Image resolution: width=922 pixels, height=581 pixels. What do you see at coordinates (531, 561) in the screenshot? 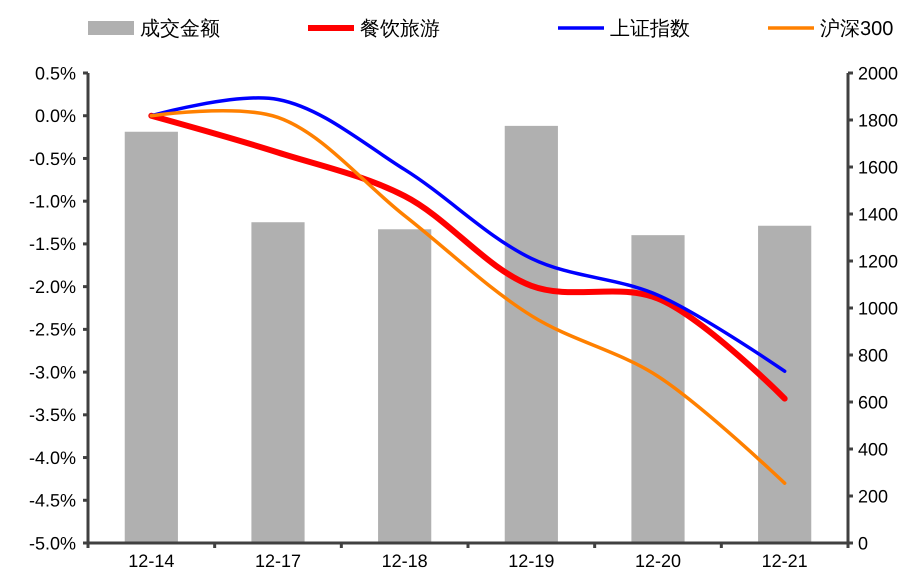
I see `x-tick-label: 12-19` at bounding box center [531, 561].